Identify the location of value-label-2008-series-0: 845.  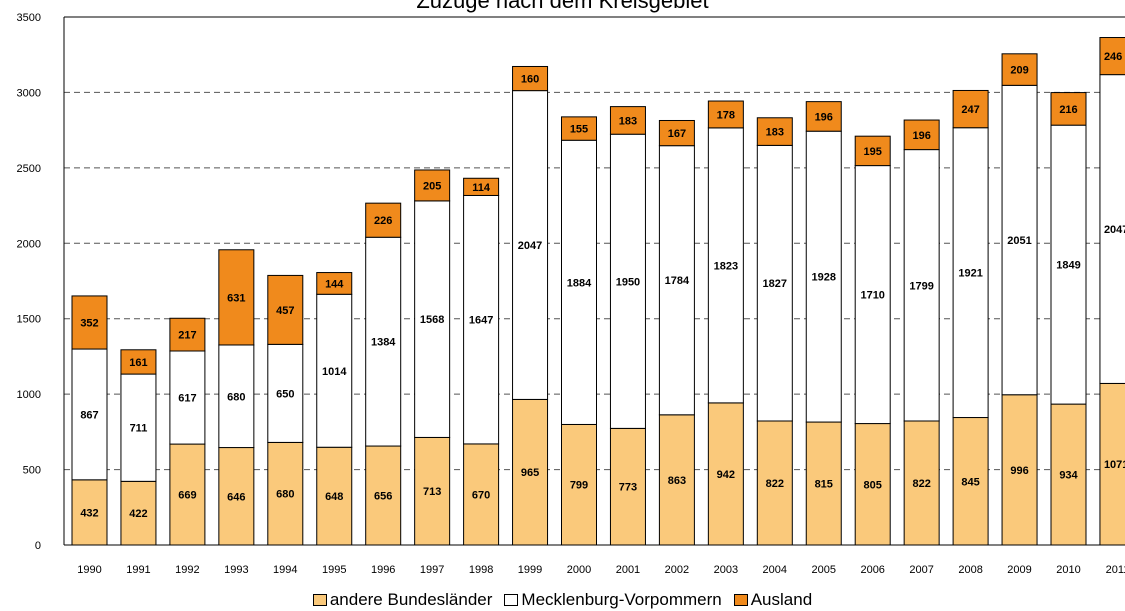
(970, 482).